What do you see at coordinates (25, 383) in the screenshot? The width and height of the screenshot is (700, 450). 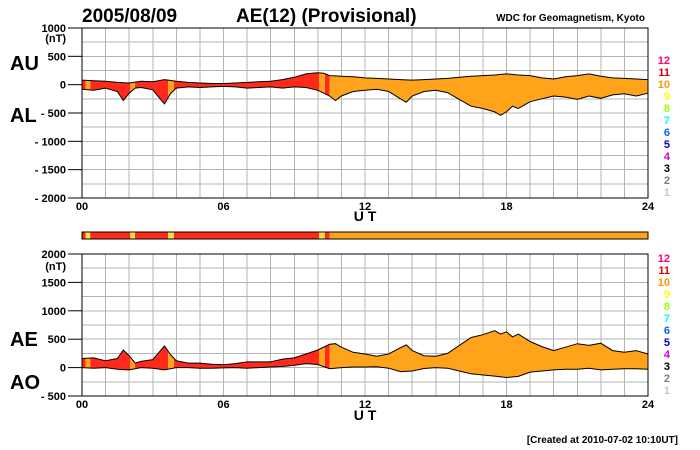 I see `ao-label: AO` at bounding box center [25, 383].